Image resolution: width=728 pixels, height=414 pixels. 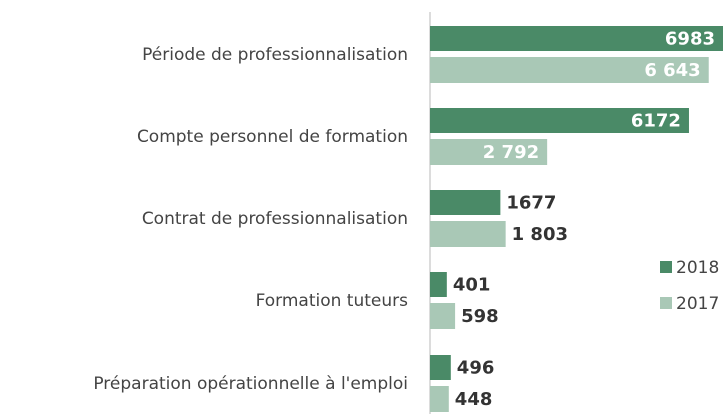 I want to click on category-label: Contrat de professionnalisation, so click(x=275, y=219).